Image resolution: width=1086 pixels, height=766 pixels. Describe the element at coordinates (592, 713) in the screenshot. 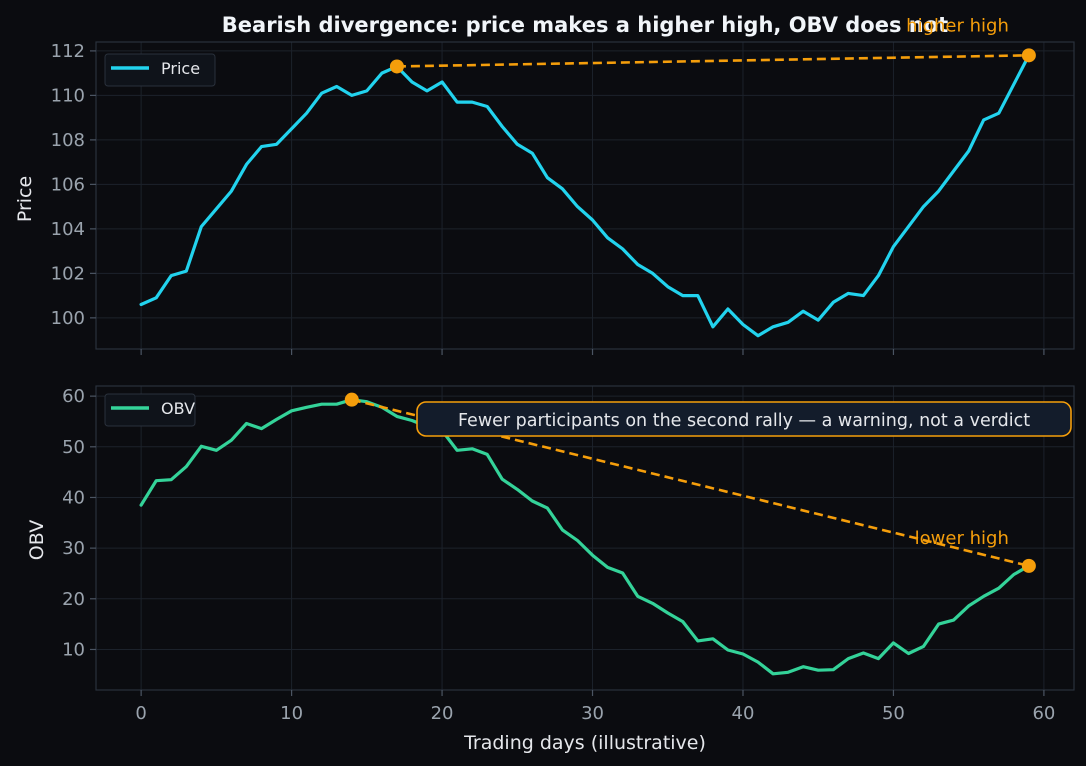

I see `obv-x-tick-label: 30` at that location.